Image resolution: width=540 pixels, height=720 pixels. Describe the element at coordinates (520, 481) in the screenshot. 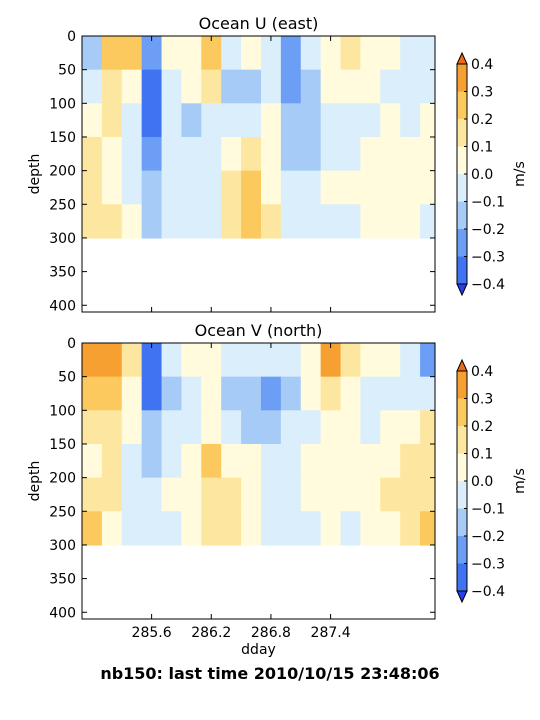

I see `colorbar-unit-label: m/s` at that location.